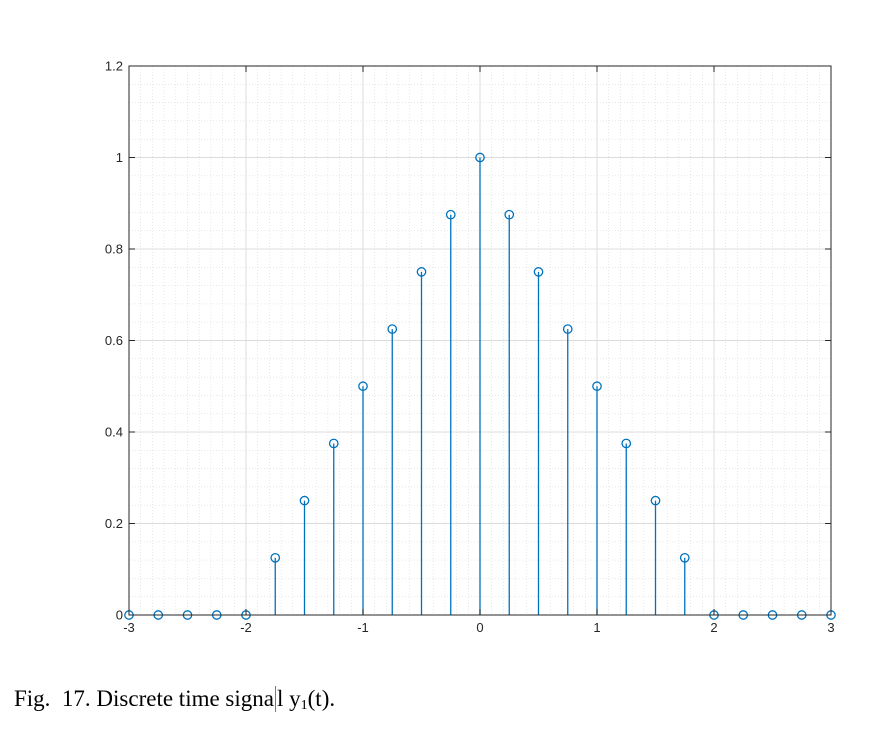 This screenshot has height=736, width=894. I want to click on figure-caption: Fig. 17. Discrete time signa l y1(t)., so click(174, 700).